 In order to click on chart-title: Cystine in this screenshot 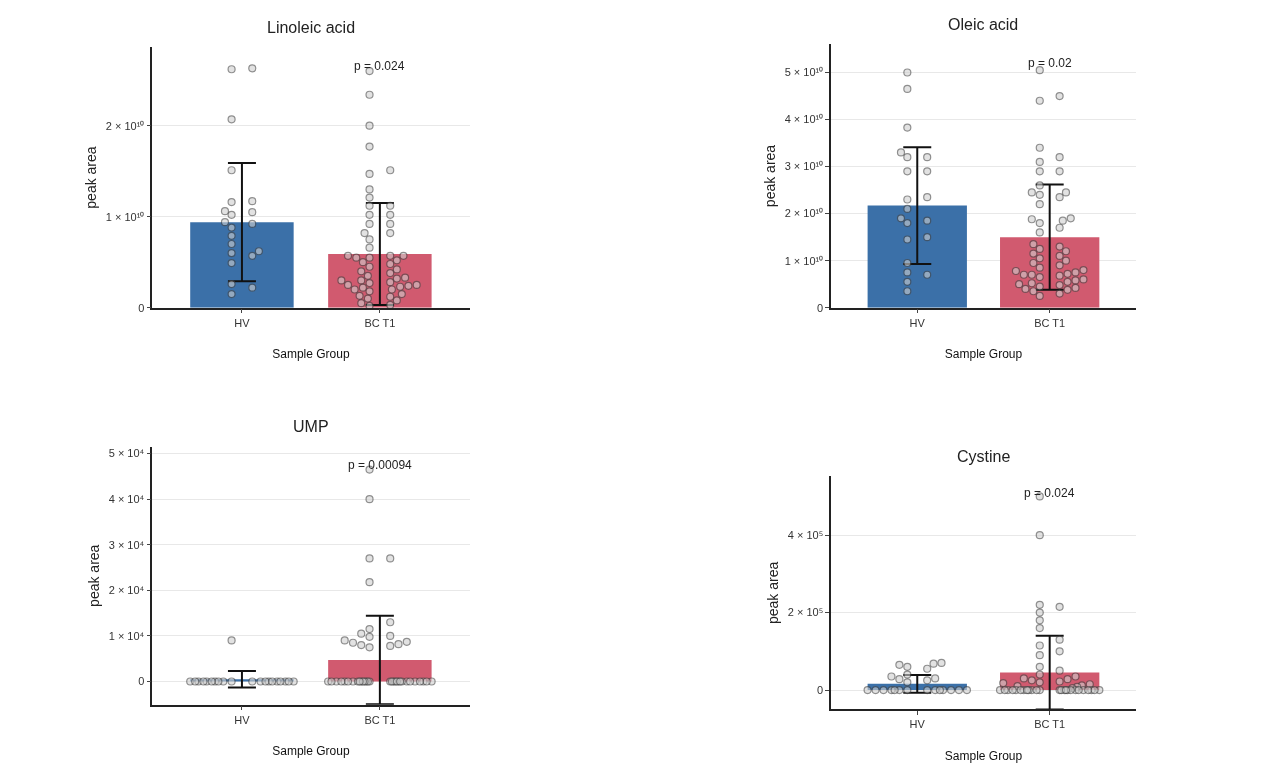, I will do `click(984, 456)`.